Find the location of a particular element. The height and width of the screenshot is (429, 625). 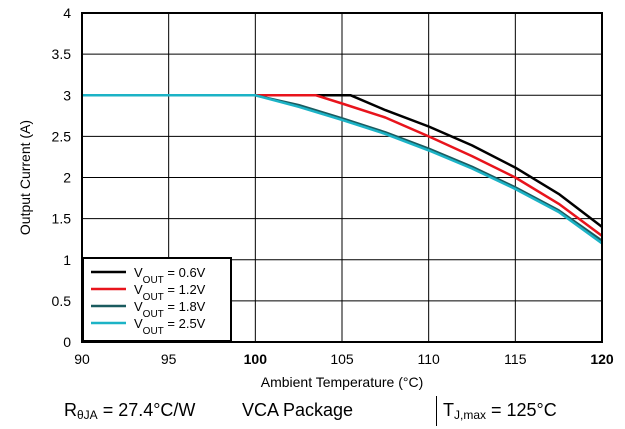

legend-label: VOUT = 1.2V is located at coordinates (170, 292).